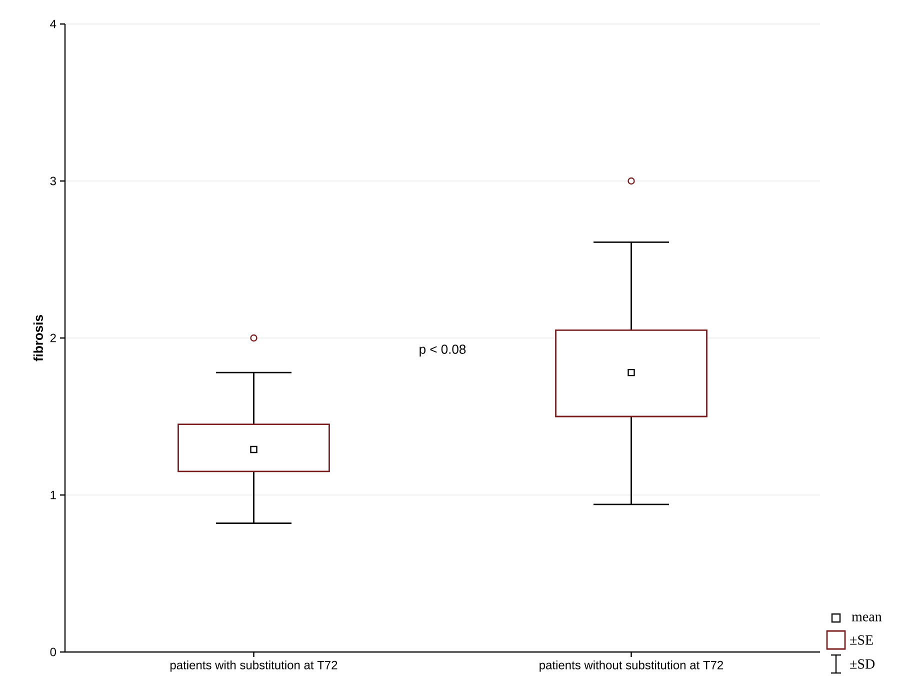 This screenshot has height=684, width=904. What do you see at coordinates (53, 495) in the screenshot?
I see `y-tick-label: 1` at bounding box center [53, 495].